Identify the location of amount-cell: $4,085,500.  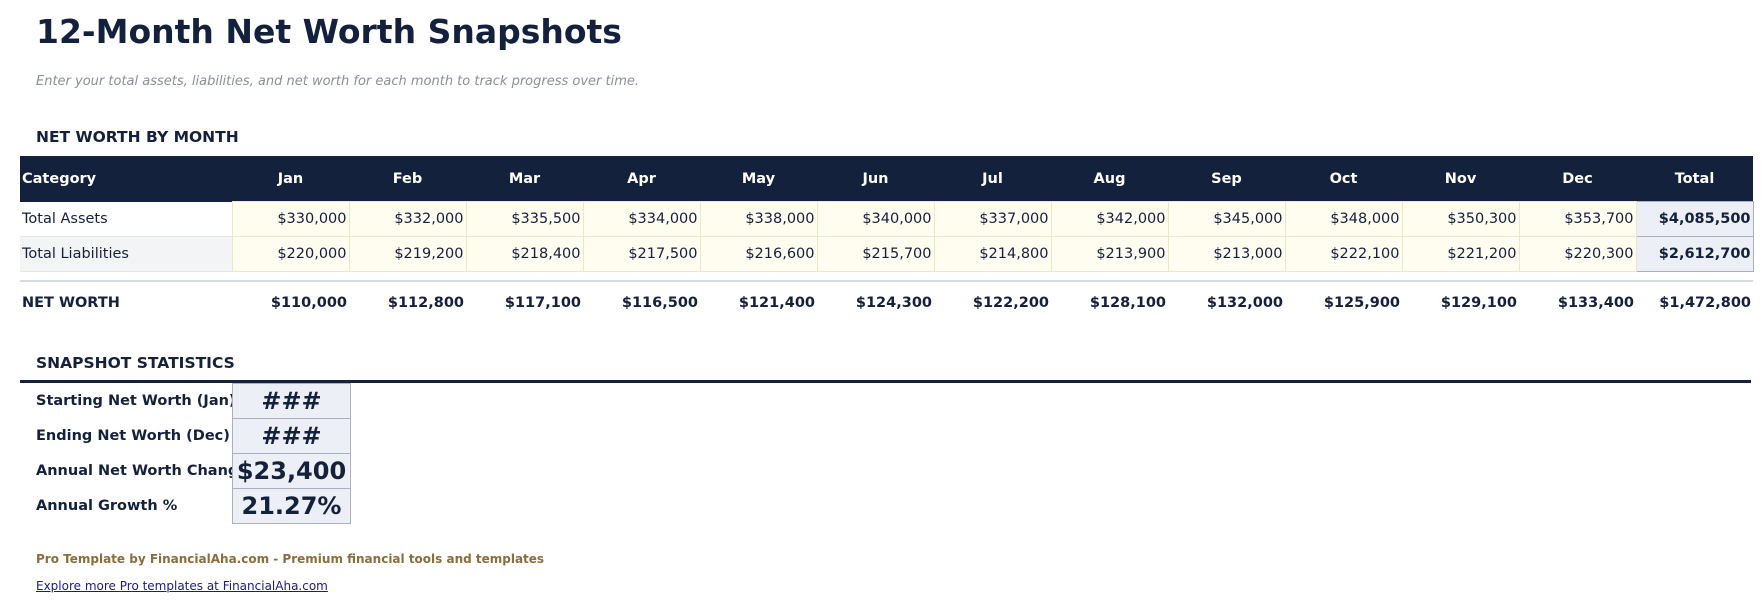
(1694, 219).